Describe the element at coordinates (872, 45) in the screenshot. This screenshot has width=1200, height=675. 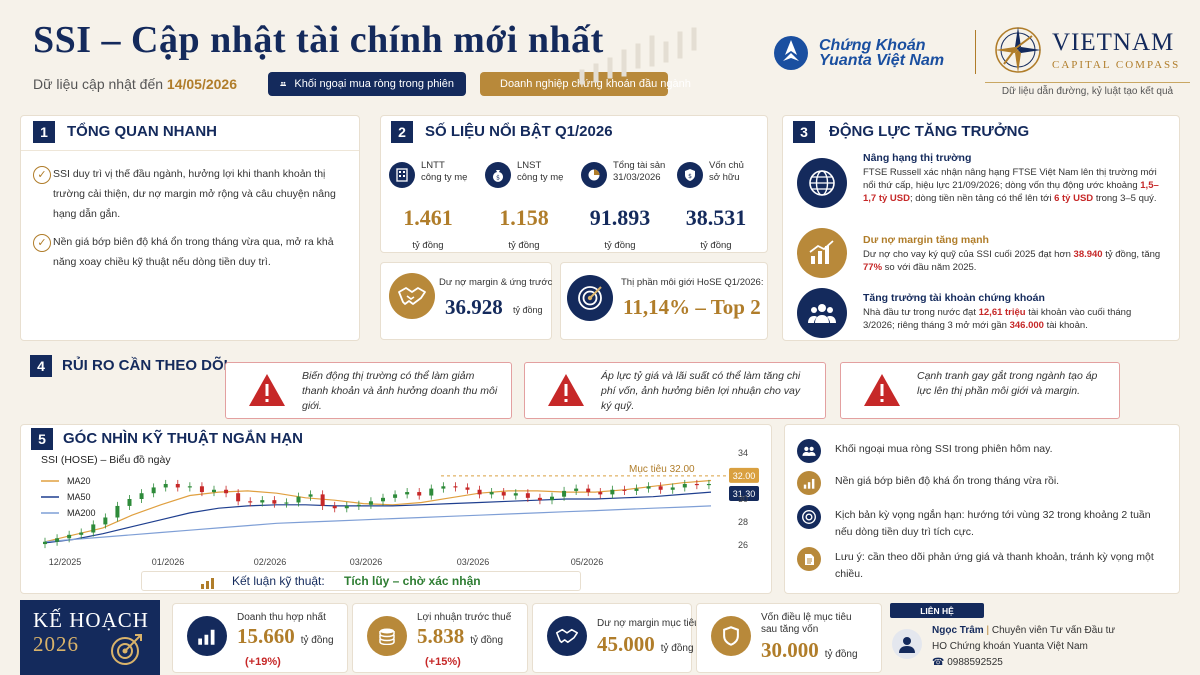
I see `yuanta-line1: Chứng Khoán` at that location.